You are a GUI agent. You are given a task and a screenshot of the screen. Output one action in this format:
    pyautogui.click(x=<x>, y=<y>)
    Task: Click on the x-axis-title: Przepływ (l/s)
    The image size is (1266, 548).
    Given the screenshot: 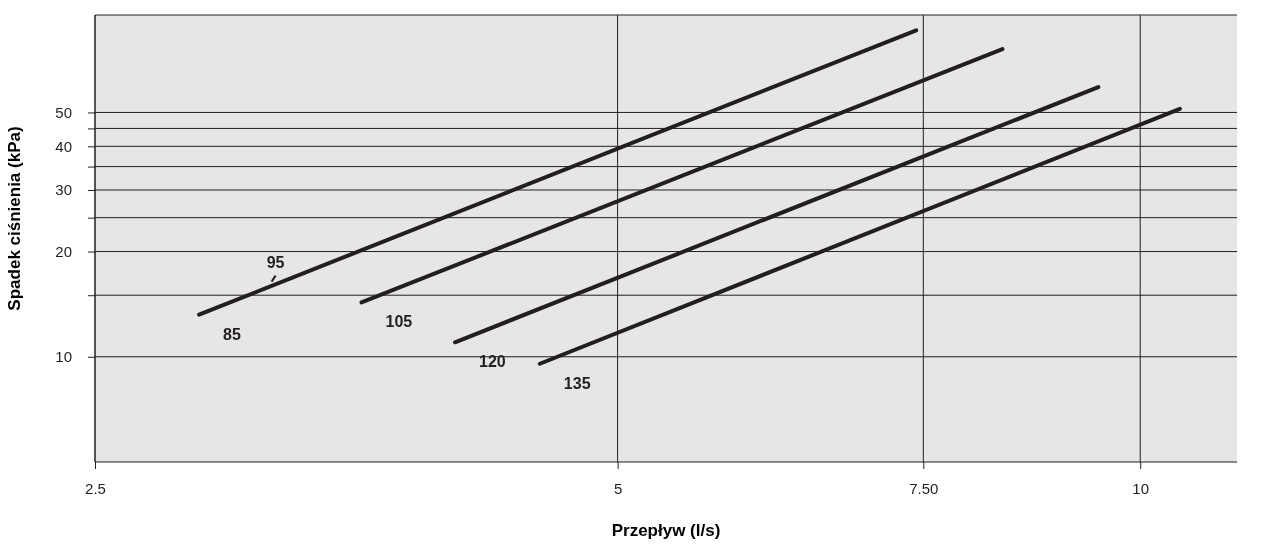 What is the action you would take?
    pyautogui.click(x=666, y=530)
    